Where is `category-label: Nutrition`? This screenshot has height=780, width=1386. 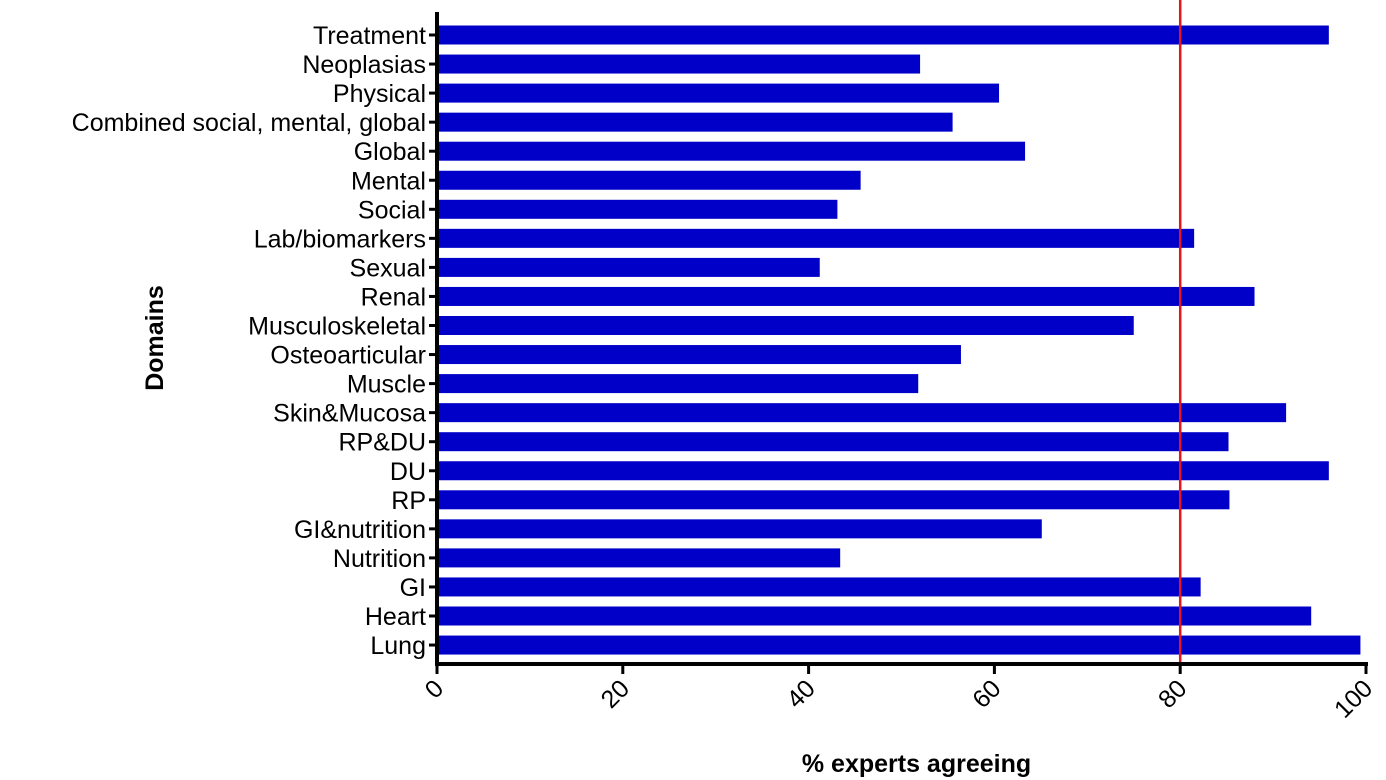
category-label: Nutrition is located at coordinates (379, 559).